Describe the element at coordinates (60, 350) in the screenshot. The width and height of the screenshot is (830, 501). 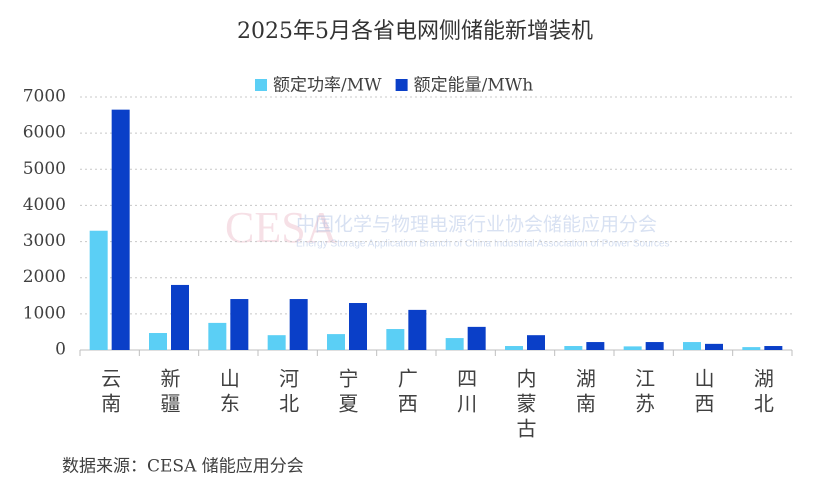
I see `y-tick-label: 0` at that location.